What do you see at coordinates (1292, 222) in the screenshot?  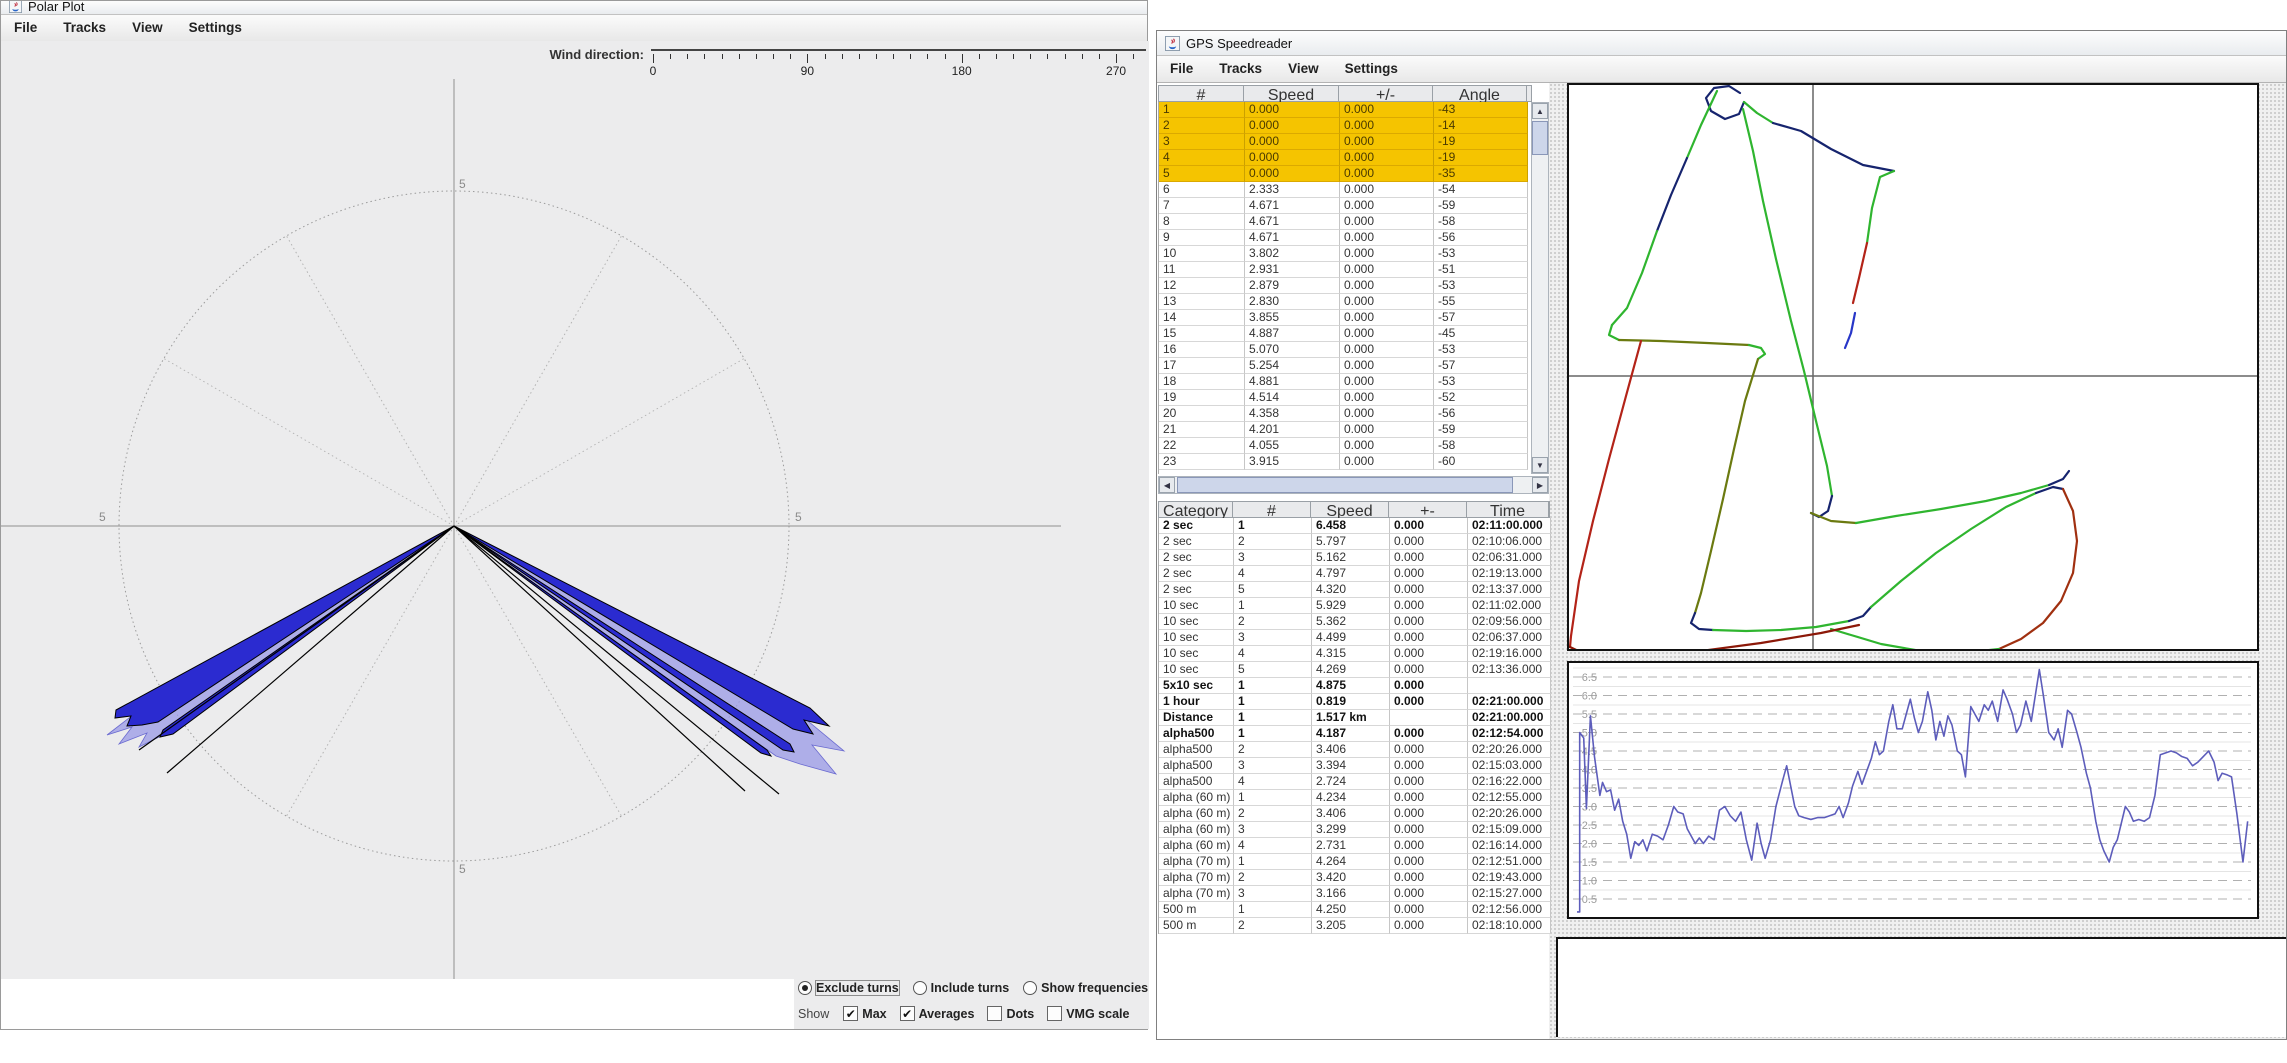 I see `cell: 4.671` at bounding box center [1292, 222].